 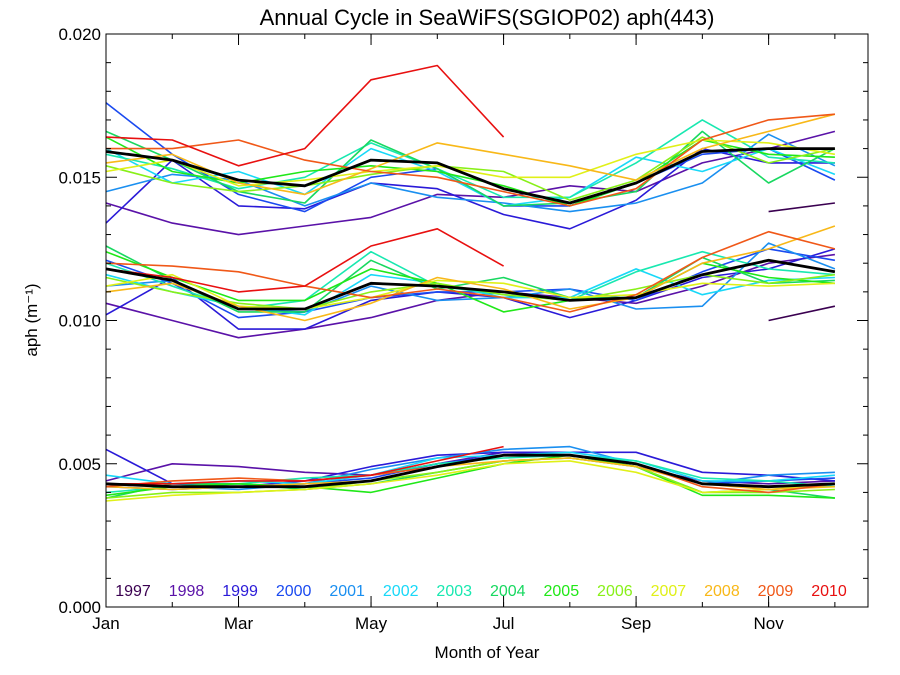 What do you see at coordinates (776, 591) in the screenshot?
I see `legend-entry-2009: 2009` at bounding box center [776, 591].